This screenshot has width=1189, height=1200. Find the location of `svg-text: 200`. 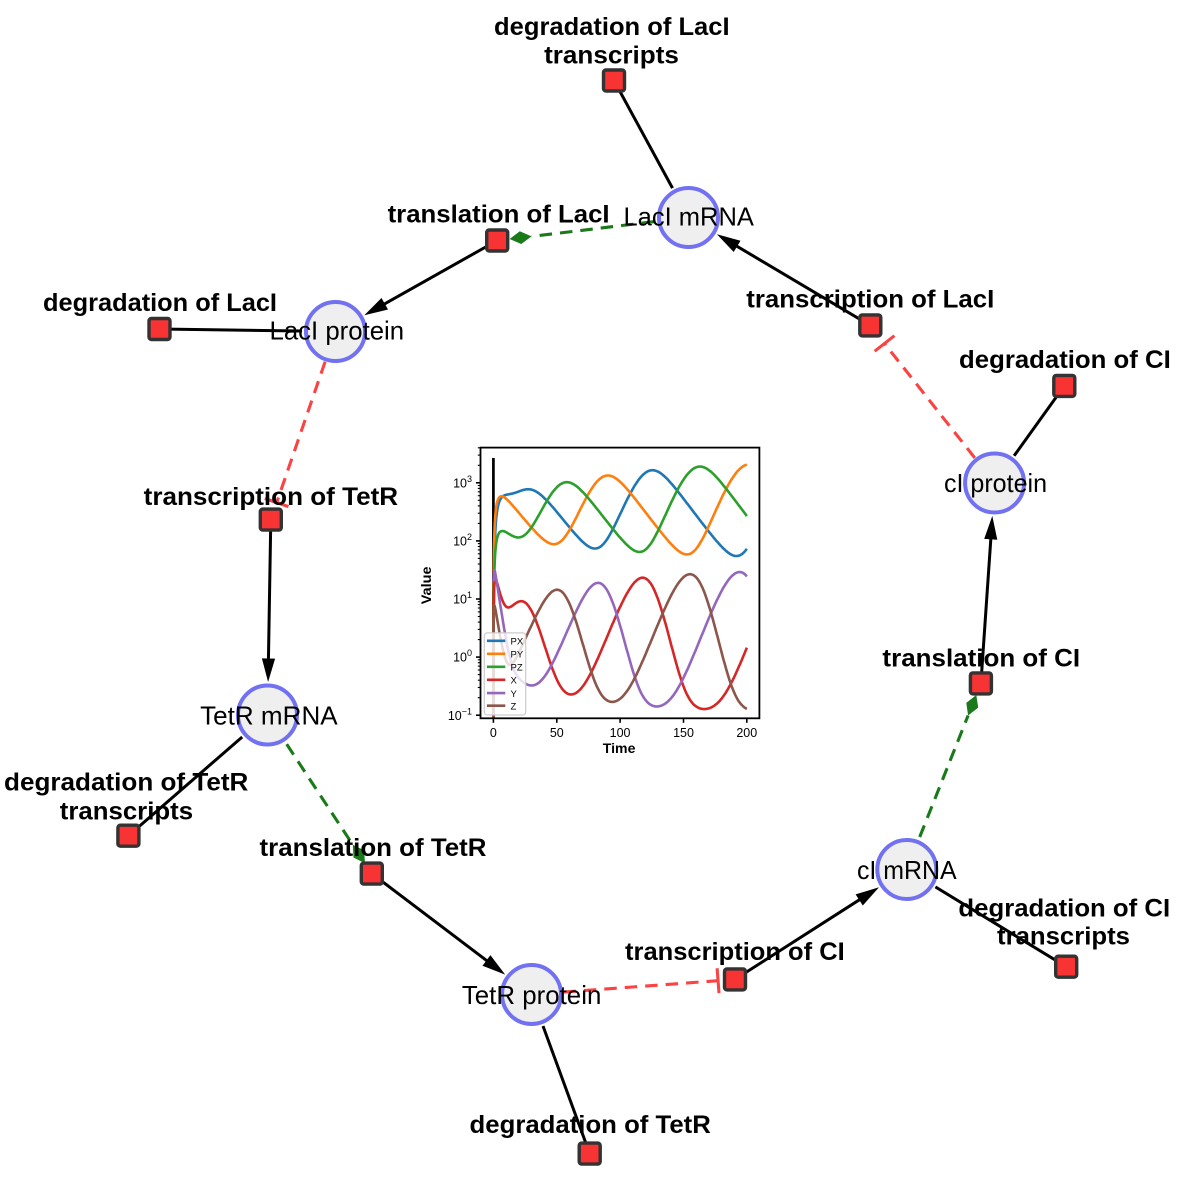

svg-text: 200 is located at coordinates (746, 733).